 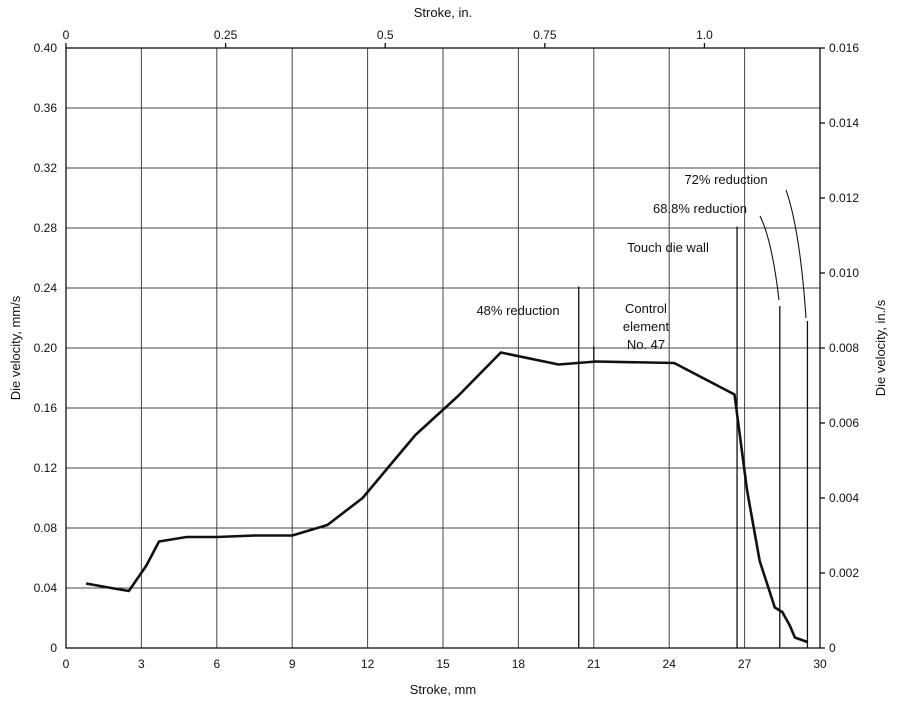 What do you see at coordinates (141, 664) in the screenshot?
I see `x-tick-label: 3` at bounding box center [141, 664].